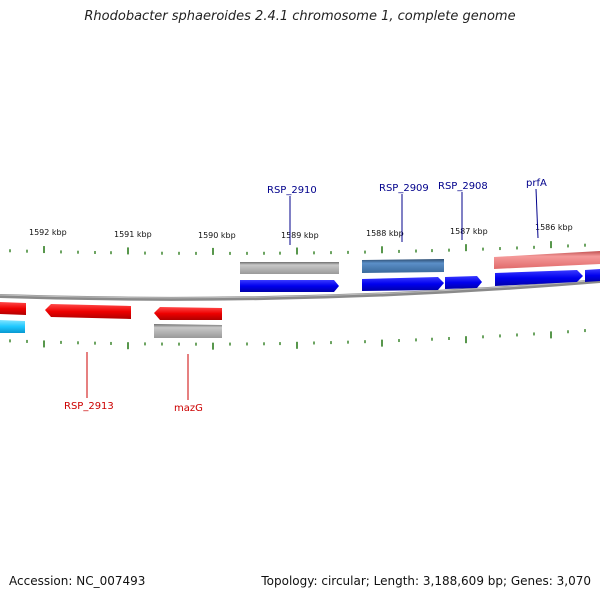  I want to click on reverse-cds-track, so click(111, 311).